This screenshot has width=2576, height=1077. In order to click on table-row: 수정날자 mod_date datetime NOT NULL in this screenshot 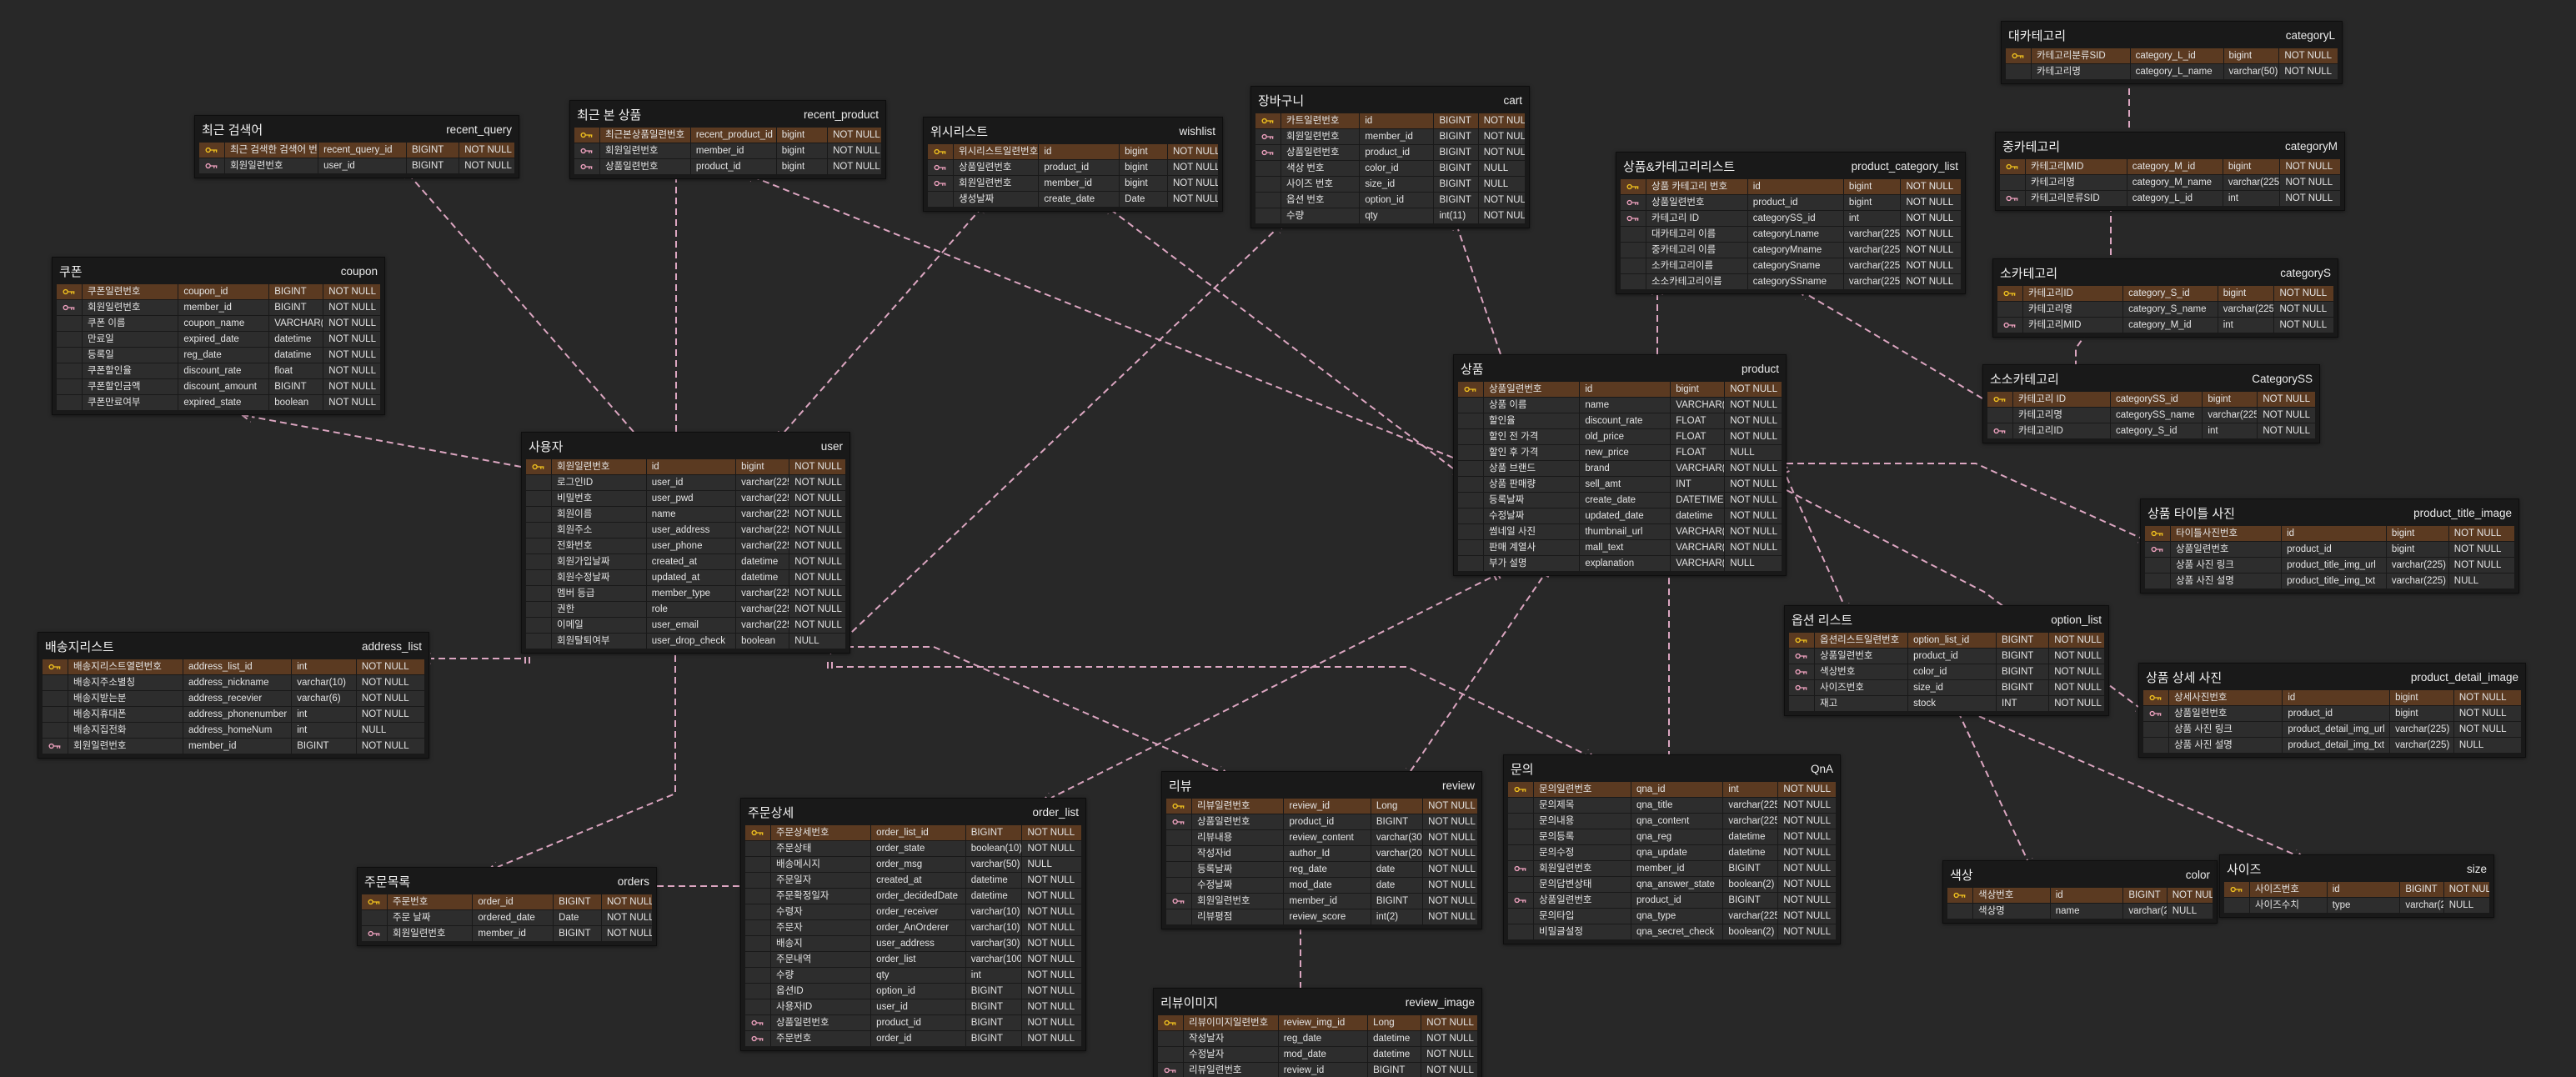, I will do `click(1317, 1054)`.